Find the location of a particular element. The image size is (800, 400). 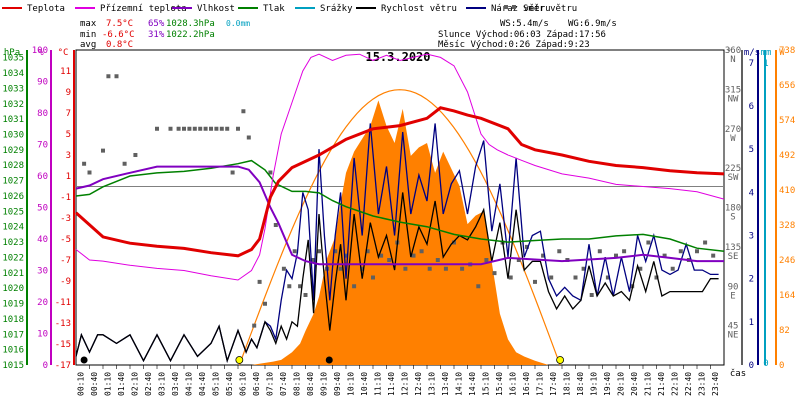

y-tick-label-wind: 4 is located at coordinates (751, 193).